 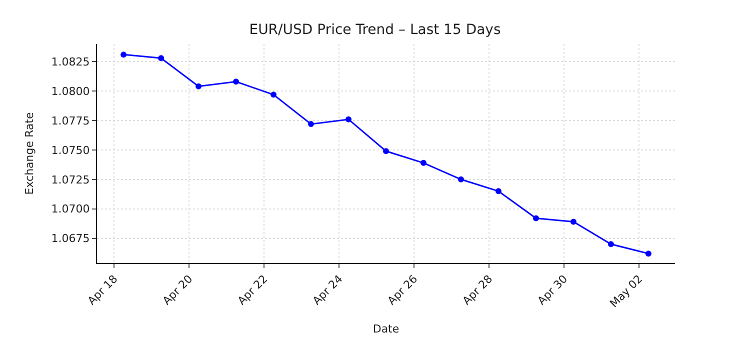 I want to click on x-tick-label: Apr 30, so click(x=552, y=290).